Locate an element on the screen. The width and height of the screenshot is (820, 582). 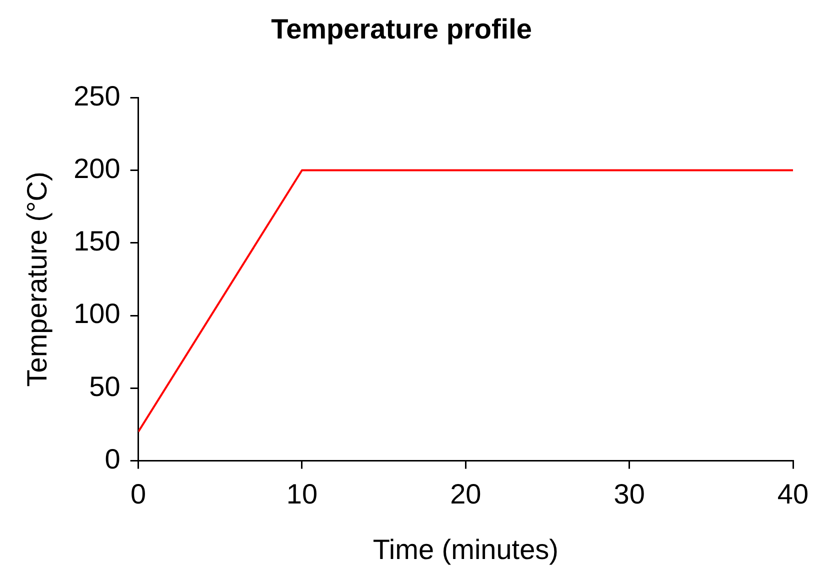
y-tick-label: 0 is located at coordinates (112, 459).